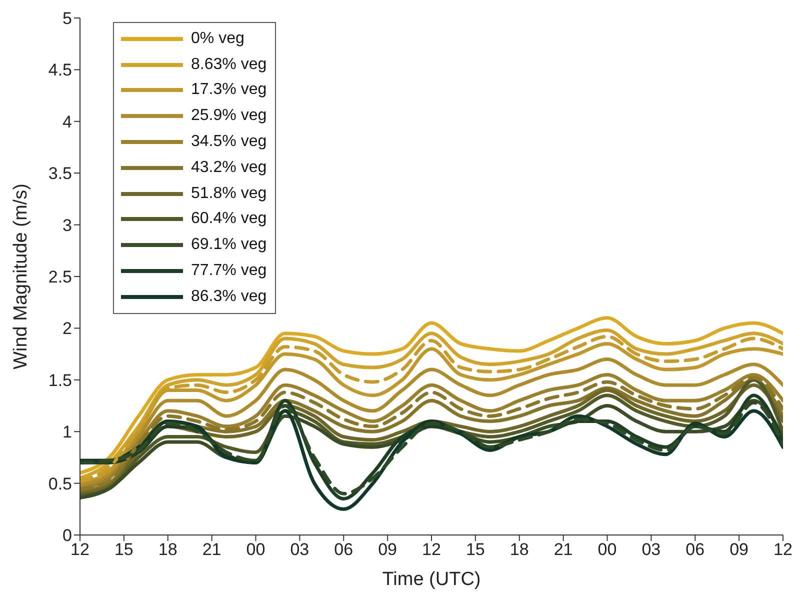 The height and width of the screenshot is (613, 801). I want to click on legend-label: 77.7% veg, so click(229, 271).